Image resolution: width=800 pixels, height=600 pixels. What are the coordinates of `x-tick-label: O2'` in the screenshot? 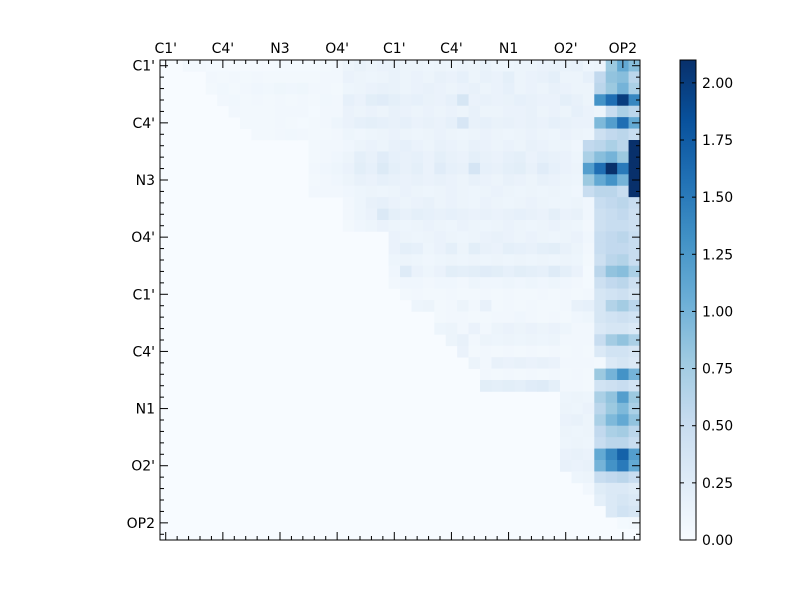 It's located at (566, 49).